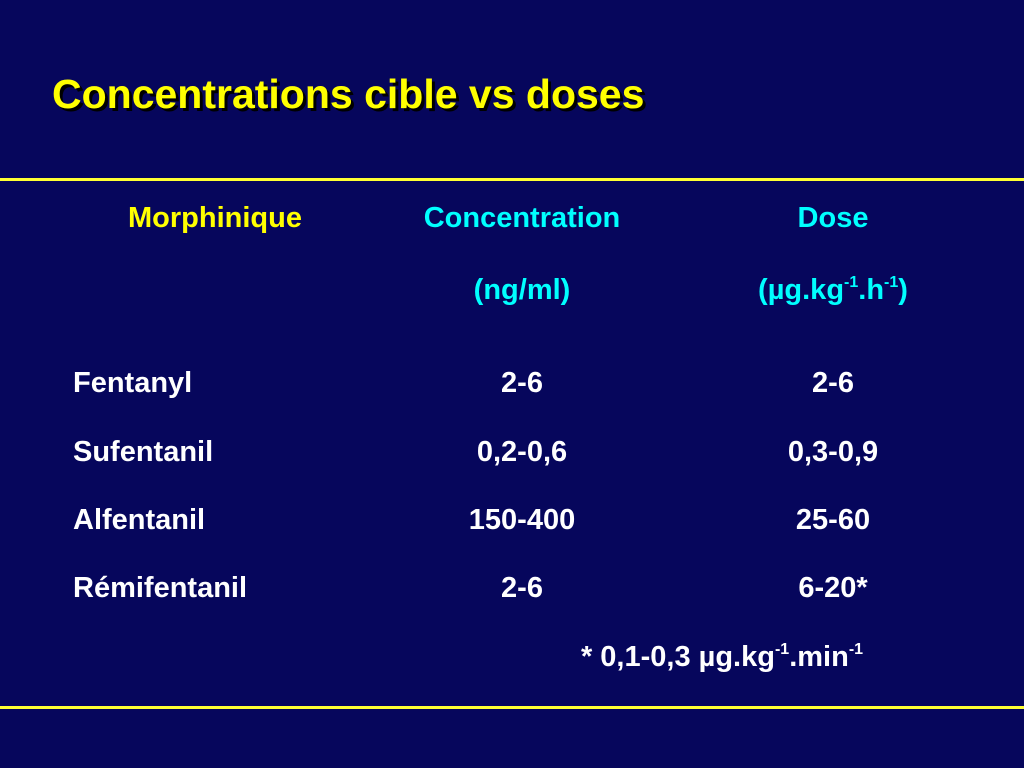 The image size is (1024, 768). What do you see at coordinates (801, 290) in the screenshot?
I see `unit-text: (µg.kg` at bounding box center [801, 290].